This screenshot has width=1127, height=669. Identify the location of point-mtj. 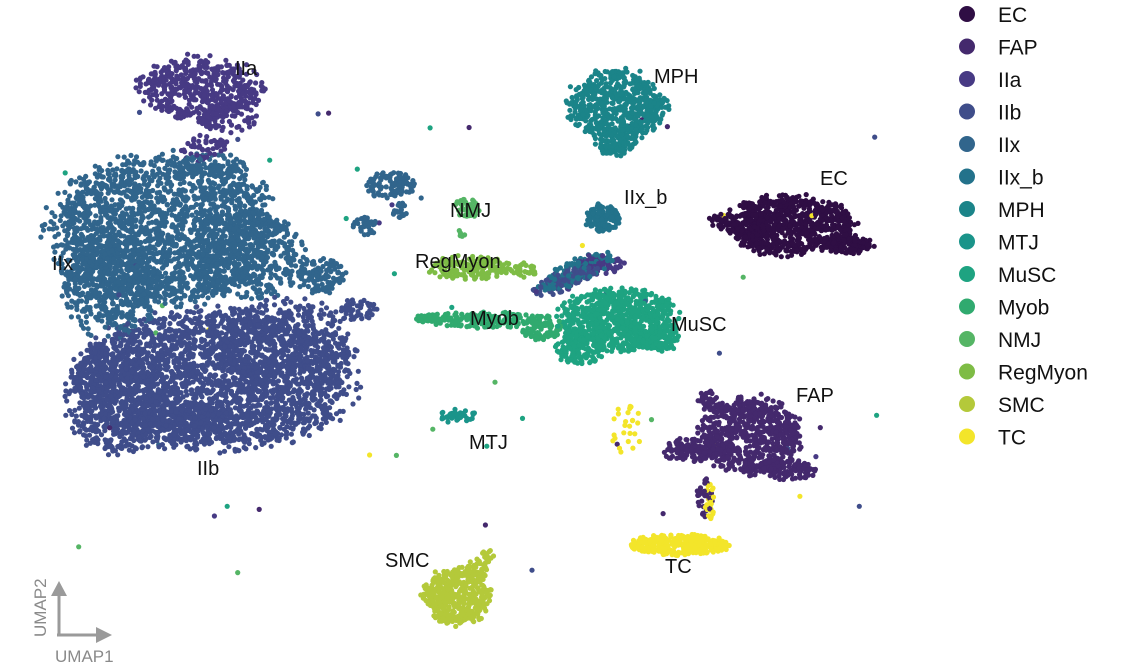
(448, 422).